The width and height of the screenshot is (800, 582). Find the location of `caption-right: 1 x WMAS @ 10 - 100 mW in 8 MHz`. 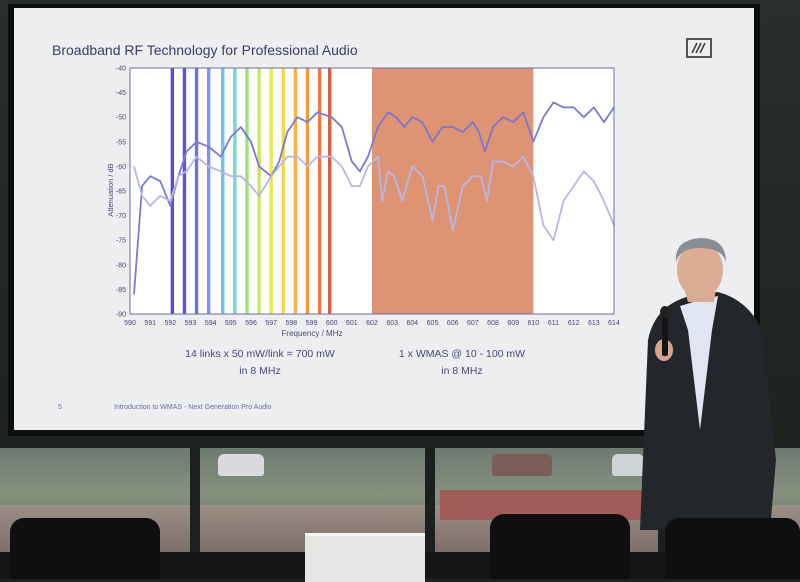

caption-right: 1 x WMAS @ 10 - 100 mW in 8 MHz is located at coordinates (462, 363).